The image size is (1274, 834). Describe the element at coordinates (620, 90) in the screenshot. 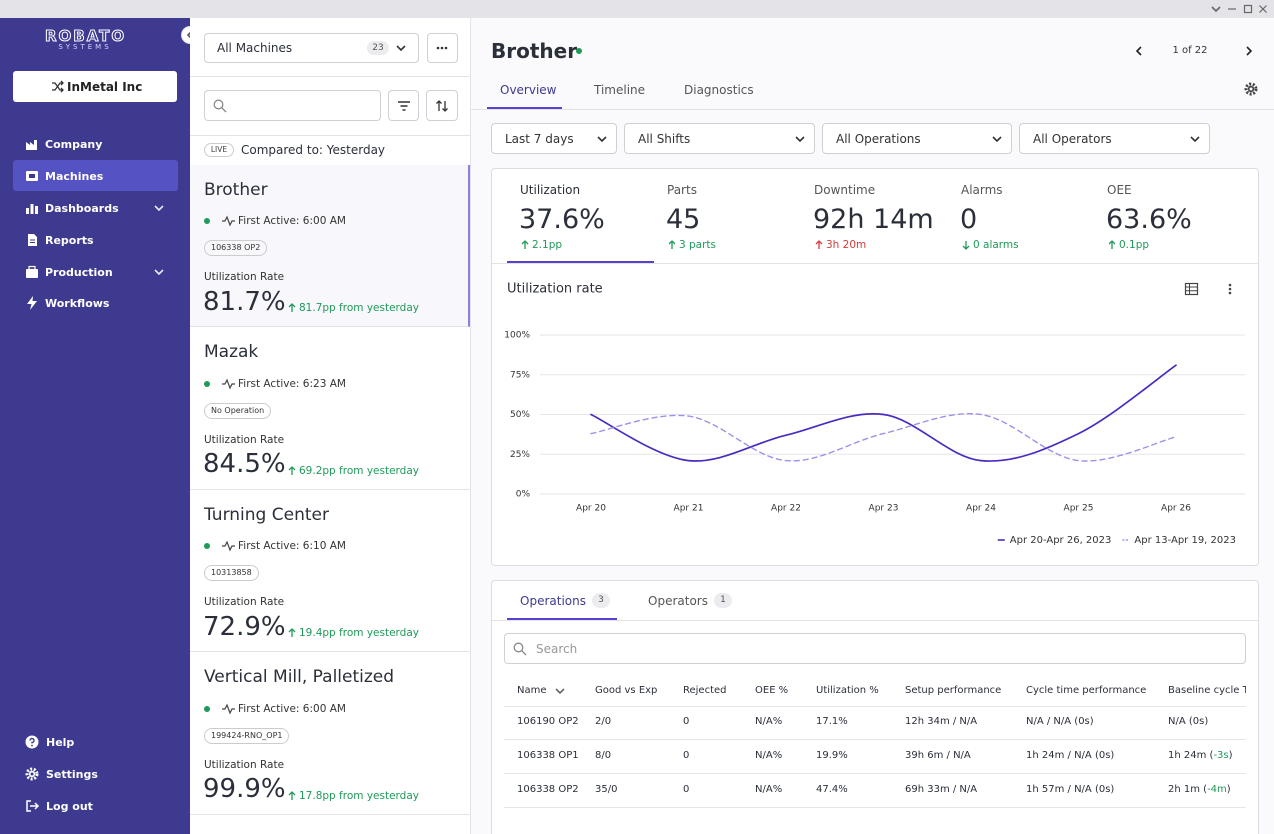

I see `detail-tab: Timeline` at that location.